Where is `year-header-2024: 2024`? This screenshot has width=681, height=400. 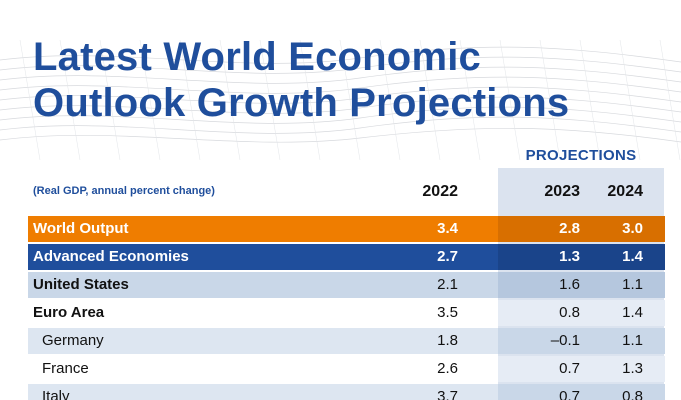
year-header-2024: 2024 is located at coordinates (625, 191).